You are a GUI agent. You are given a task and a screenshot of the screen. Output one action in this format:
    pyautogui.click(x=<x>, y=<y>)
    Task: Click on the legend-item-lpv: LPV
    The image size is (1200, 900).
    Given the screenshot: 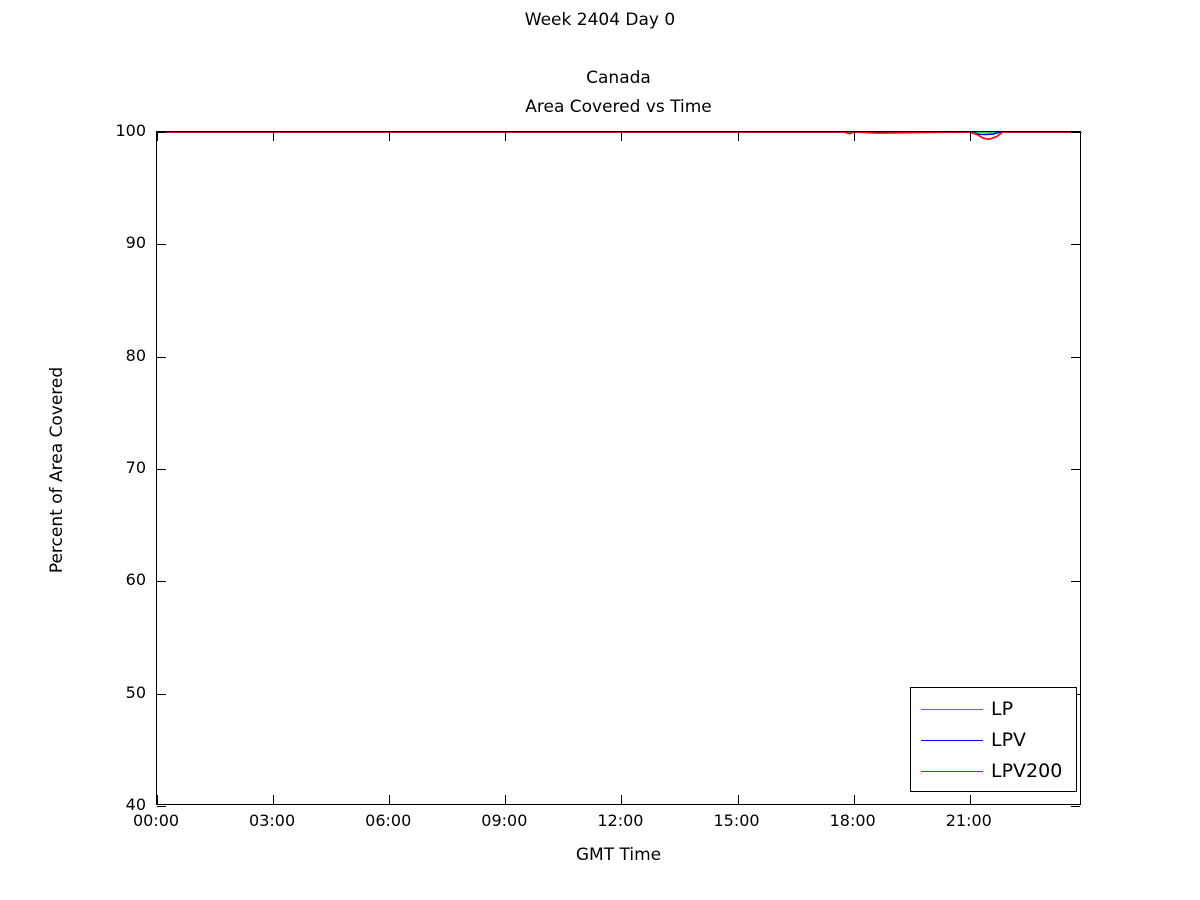 What is the action you would take?
    pyautogui.click(x=993, y=740)
    